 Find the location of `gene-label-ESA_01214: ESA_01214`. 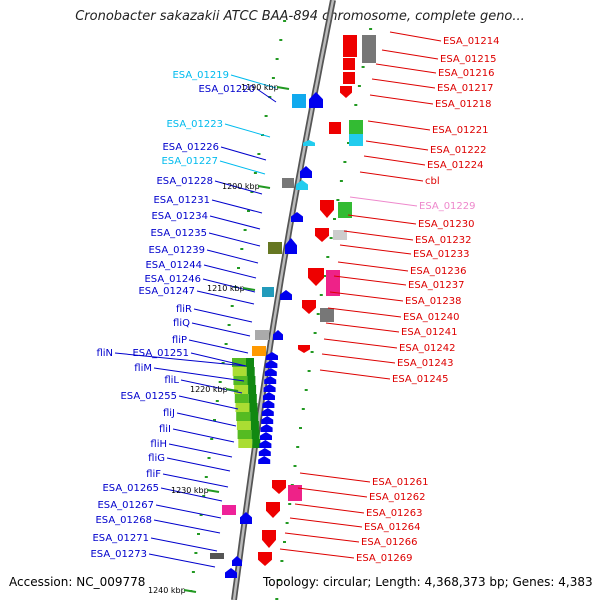

gene-label-ESA_01214: ESA_01214 is located at coordinates (471, 41).